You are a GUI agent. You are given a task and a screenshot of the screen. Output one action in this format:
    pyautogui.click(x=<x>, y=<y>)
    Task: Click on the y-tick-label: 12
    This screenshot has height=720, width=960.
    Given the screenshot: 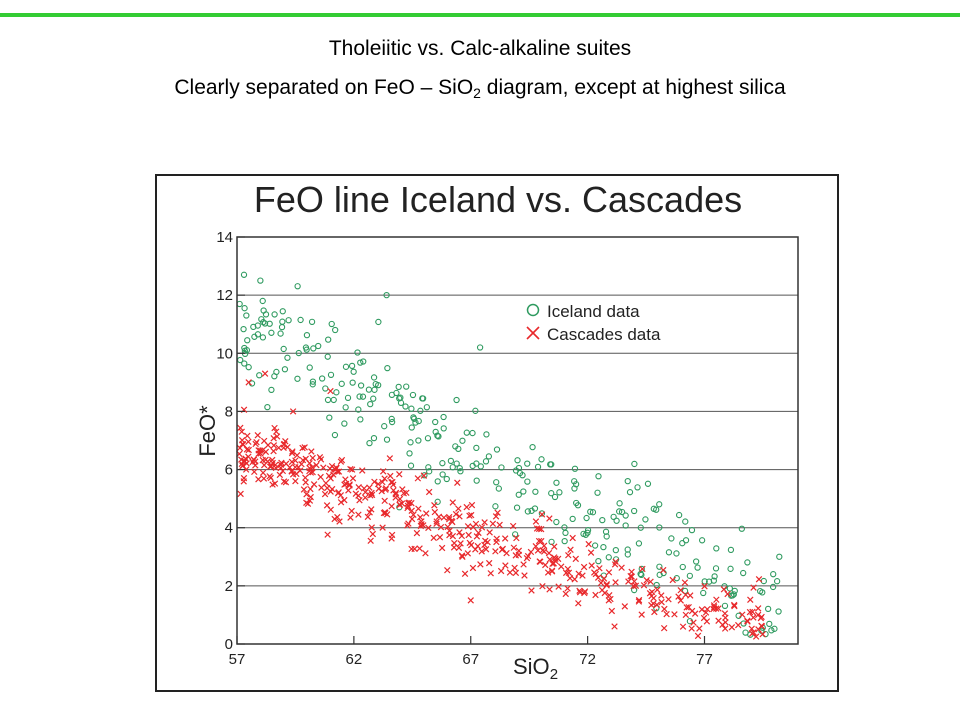 What is the action you would take?
    pyautogui.click(x=224, y=295)
    